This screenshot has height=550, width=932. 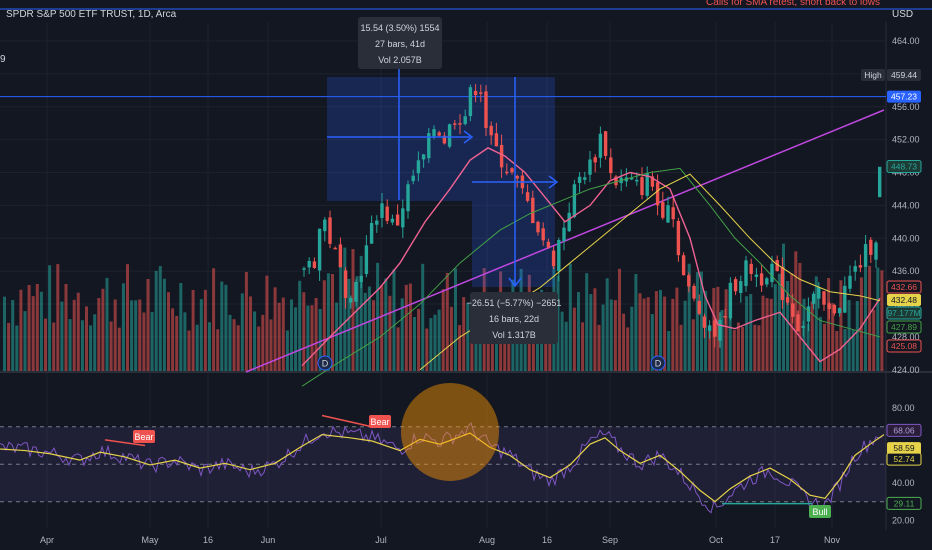 I want to click on rsi-bull-badge: 29.11, so click(x=904, y=503).